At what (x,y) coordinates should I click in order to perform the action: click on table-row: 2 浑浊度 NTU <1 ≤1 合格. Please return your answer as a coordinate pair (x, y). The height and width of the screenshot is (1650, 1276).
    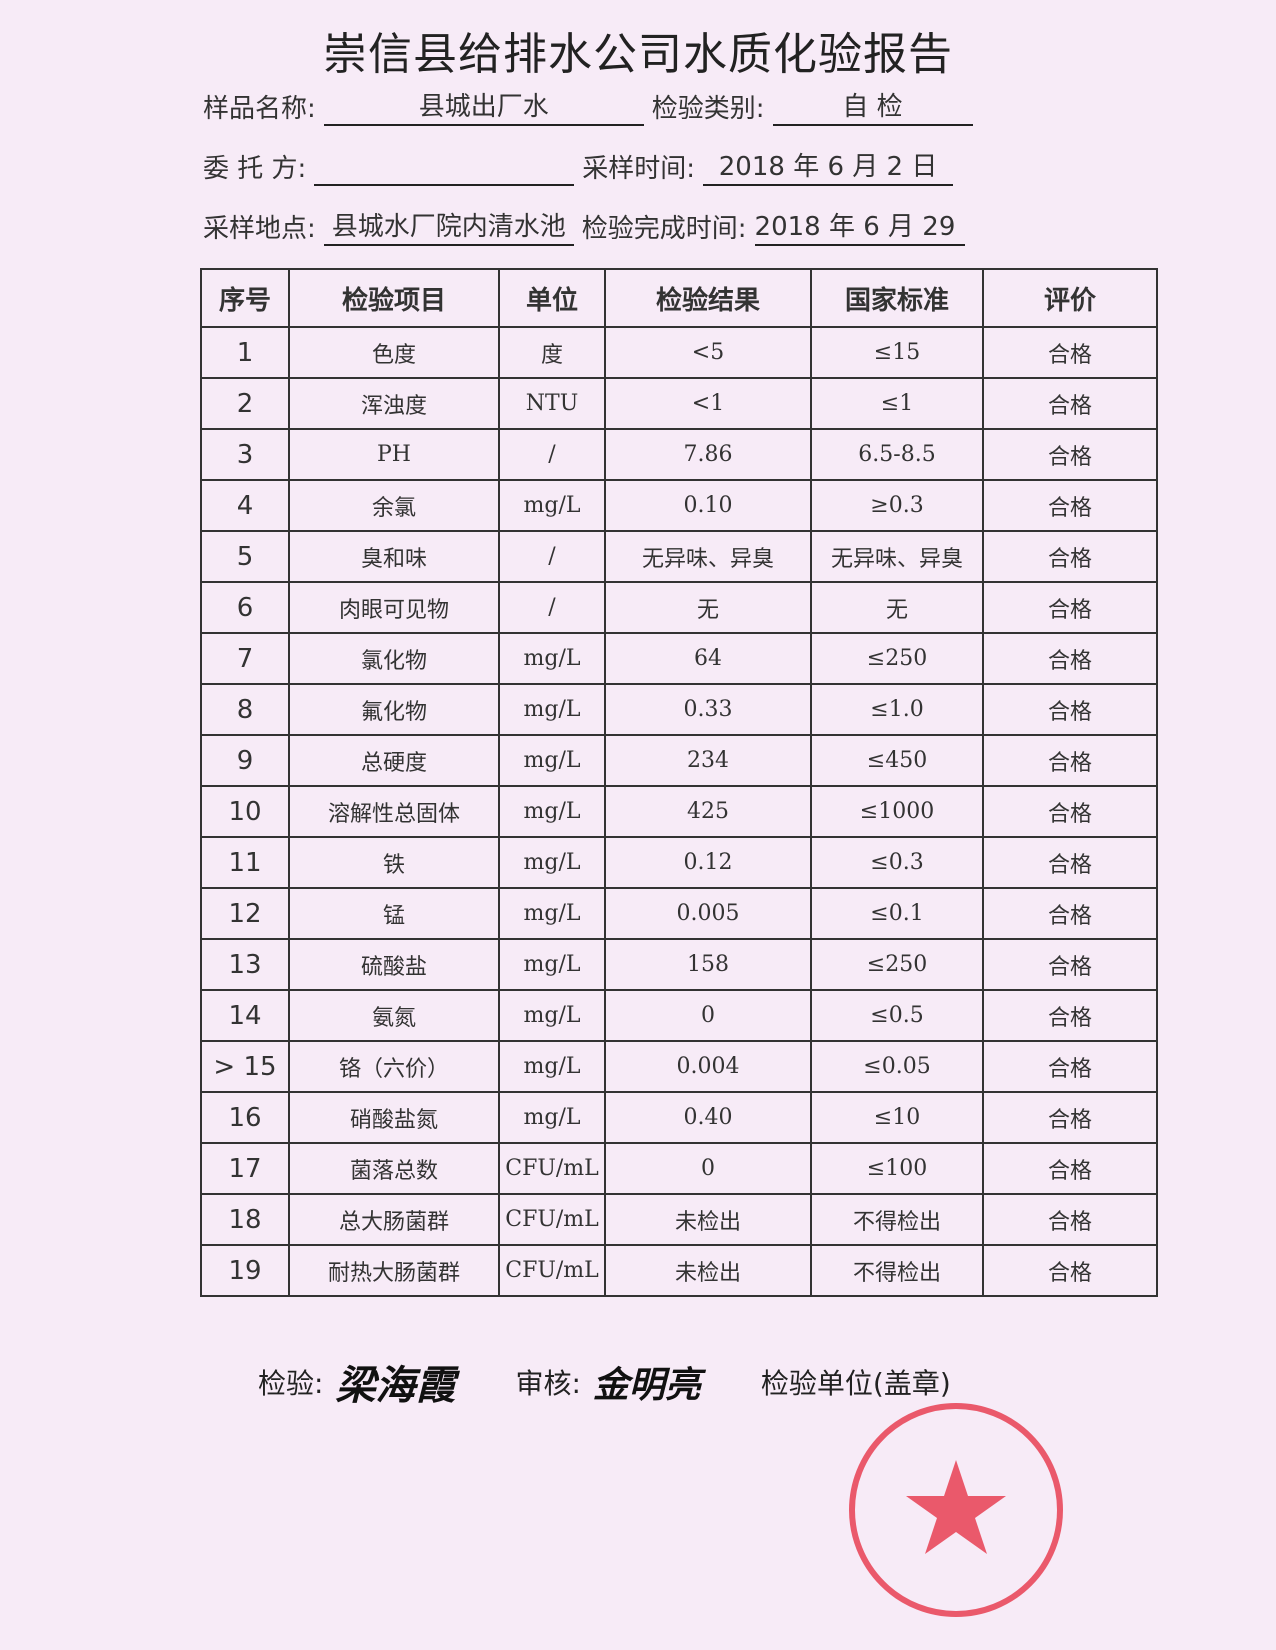
    Looking at the image, I should click on (679, 403).